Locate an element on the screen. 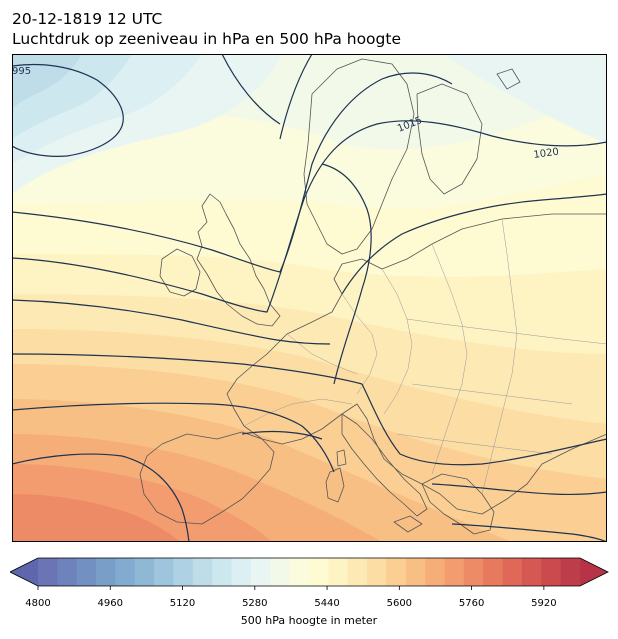  colorbar-outline is located at coordinates (309, 572).